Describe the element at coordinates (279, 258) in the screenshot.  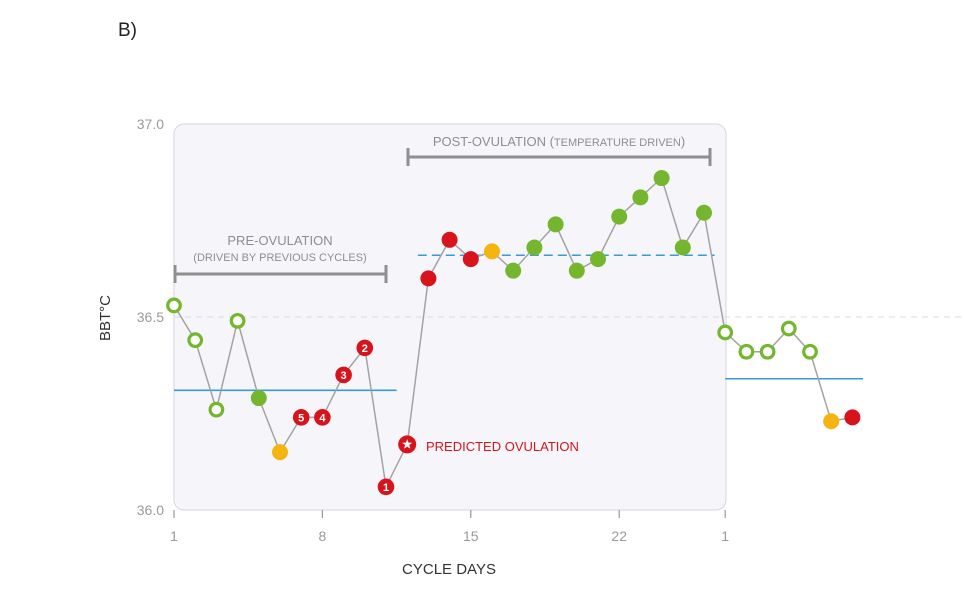
I see `pre-ovulation-subtitle: (DRIVEN BY PREVIOUS CYCLES)` at that location.